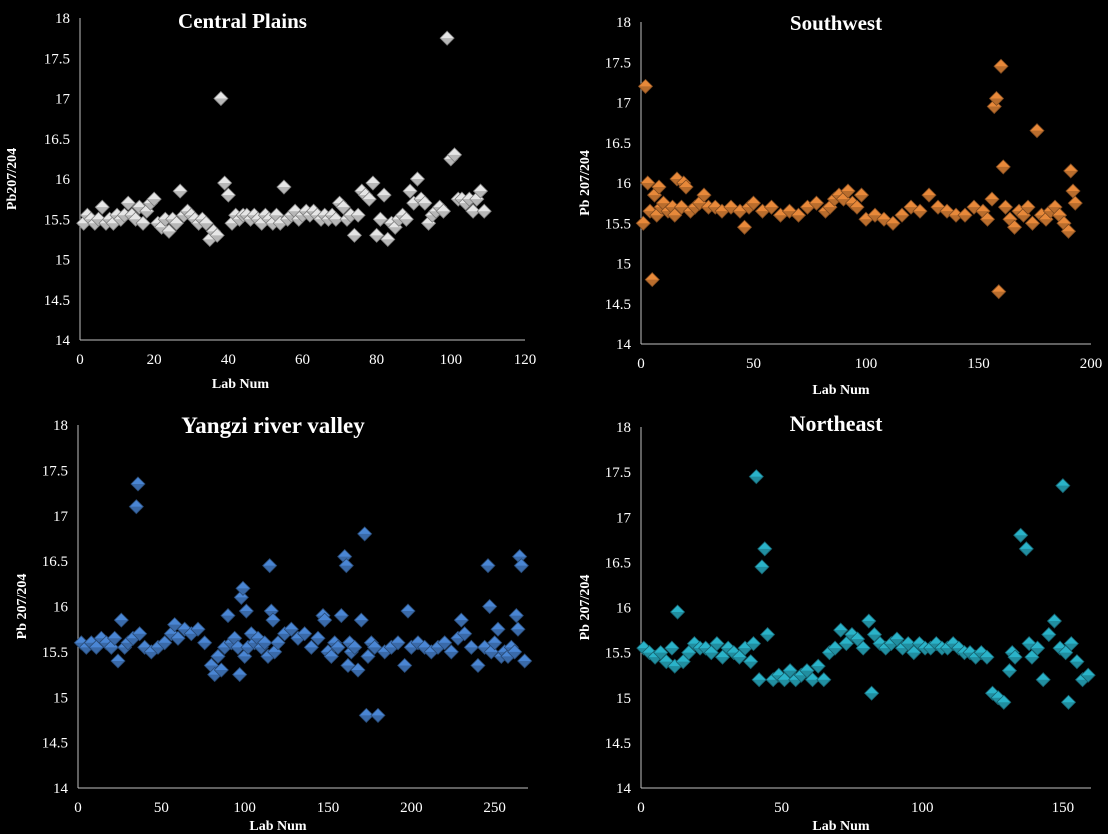  I want to click on y-tick-label: 16, so click(624, 609).